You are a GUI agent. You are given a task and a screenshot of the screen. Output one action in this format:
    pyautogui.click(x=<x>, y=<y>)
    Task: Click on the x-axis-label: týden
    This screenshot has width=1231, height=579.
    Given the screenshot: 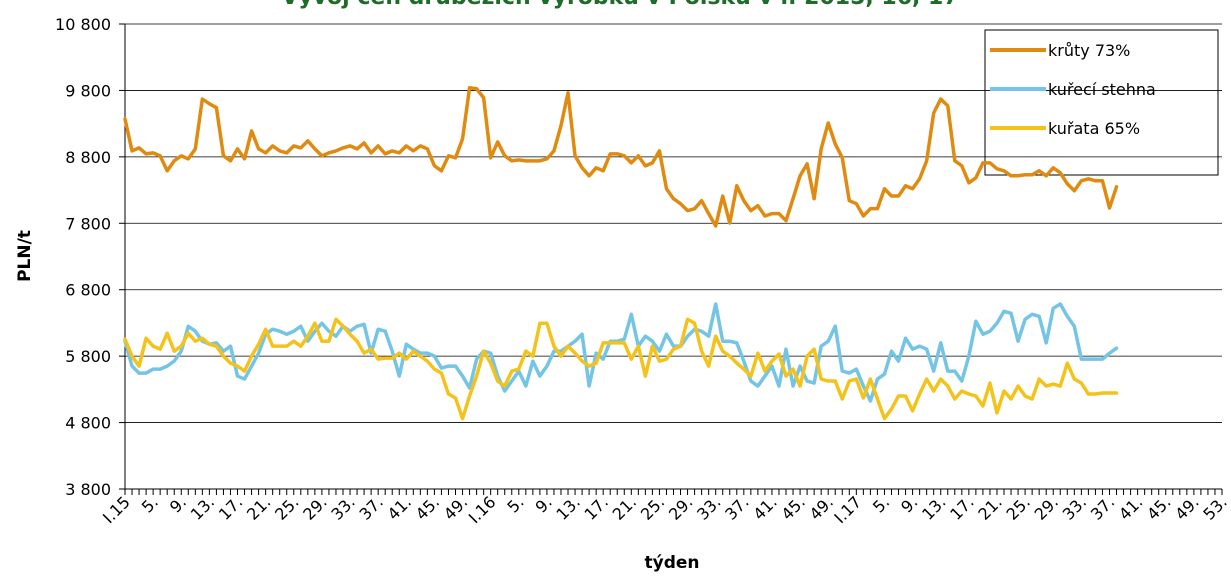 What is the action you would take?
    pyautogui.click(x=671, y=563)
    